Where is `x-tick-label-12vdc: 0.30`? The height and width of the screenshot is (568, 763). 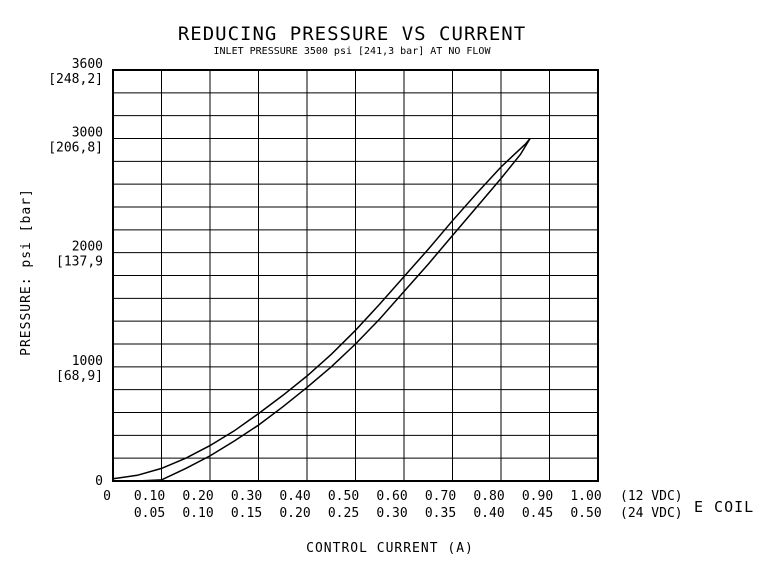
x-tick-label-12vdc: 0.30 is located at coordinates (246, 496).